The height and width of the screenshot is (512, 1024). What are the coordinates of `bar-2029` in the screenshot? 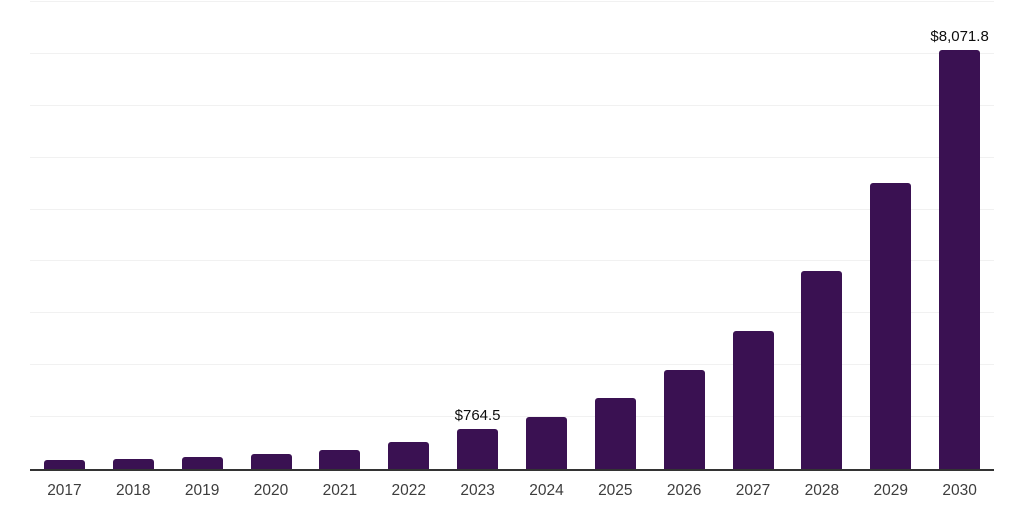 It's located at (891, 326).